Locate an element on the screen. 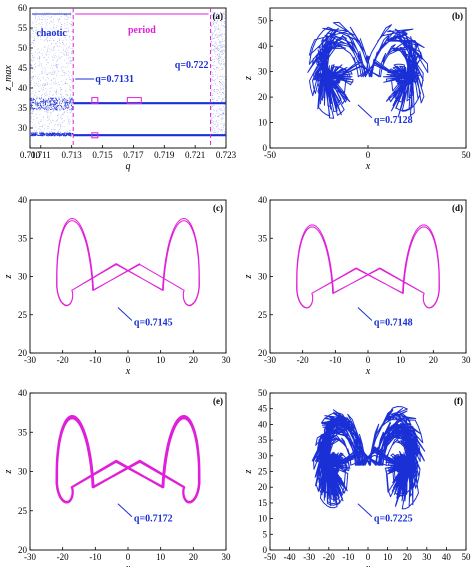  x-tick-label: -10 is located at coordinates (95, 557).